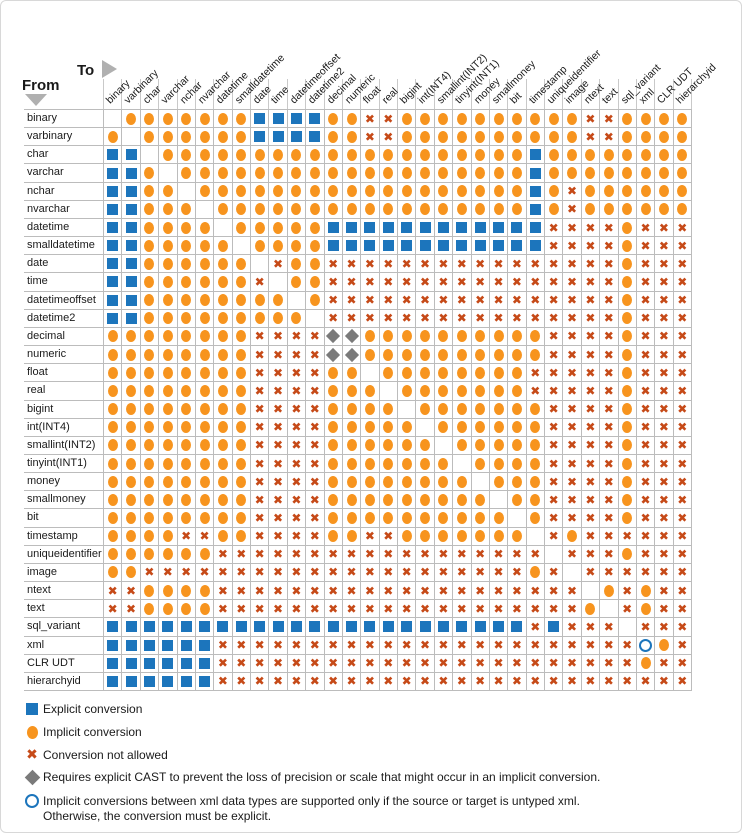 The image size is (742, 833). I want to click on column-tick-line, so click(324, 94).